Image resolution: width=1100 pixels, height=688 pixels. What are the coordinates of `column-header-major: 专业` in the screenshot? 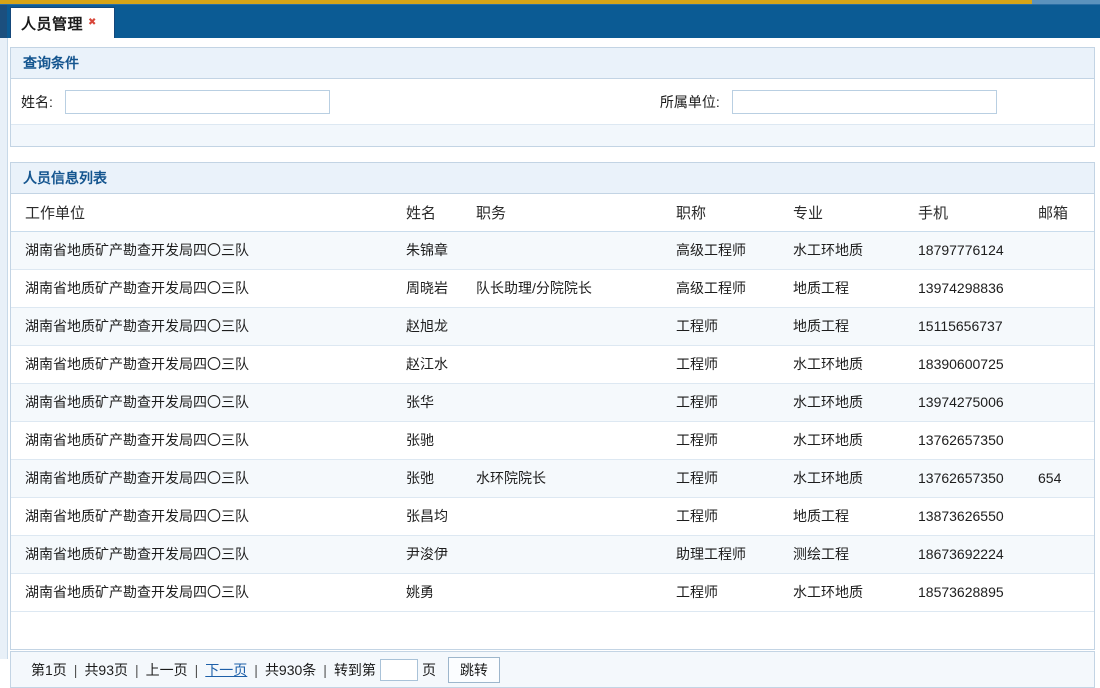 It's located at (855, 213).